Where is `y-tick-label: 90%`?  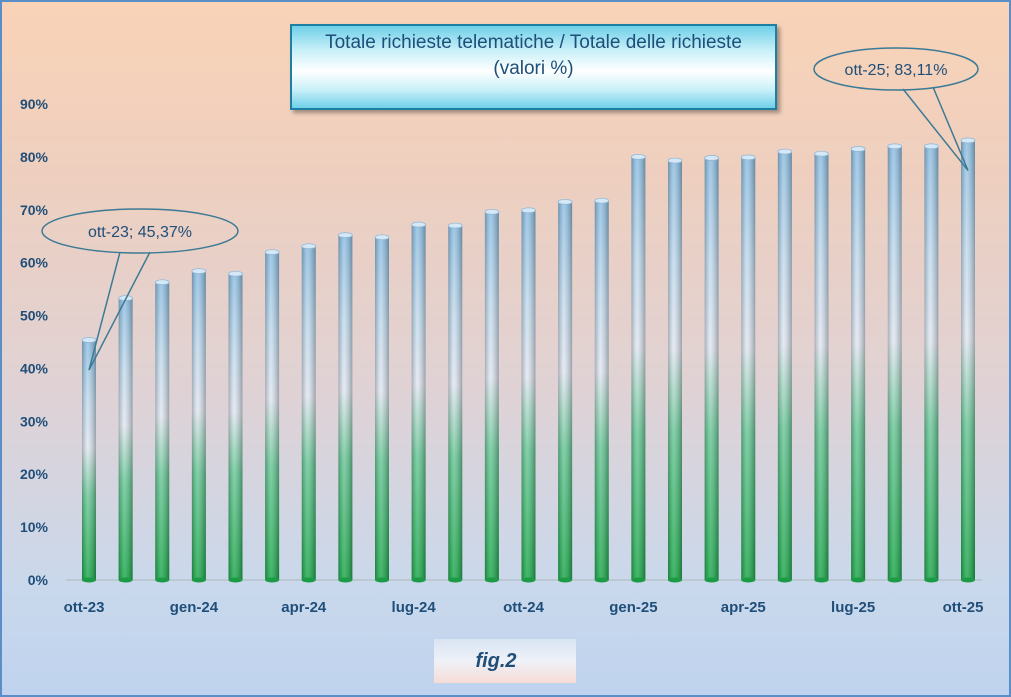
y-tick-label: 90% is located at coordinates (34, 104).